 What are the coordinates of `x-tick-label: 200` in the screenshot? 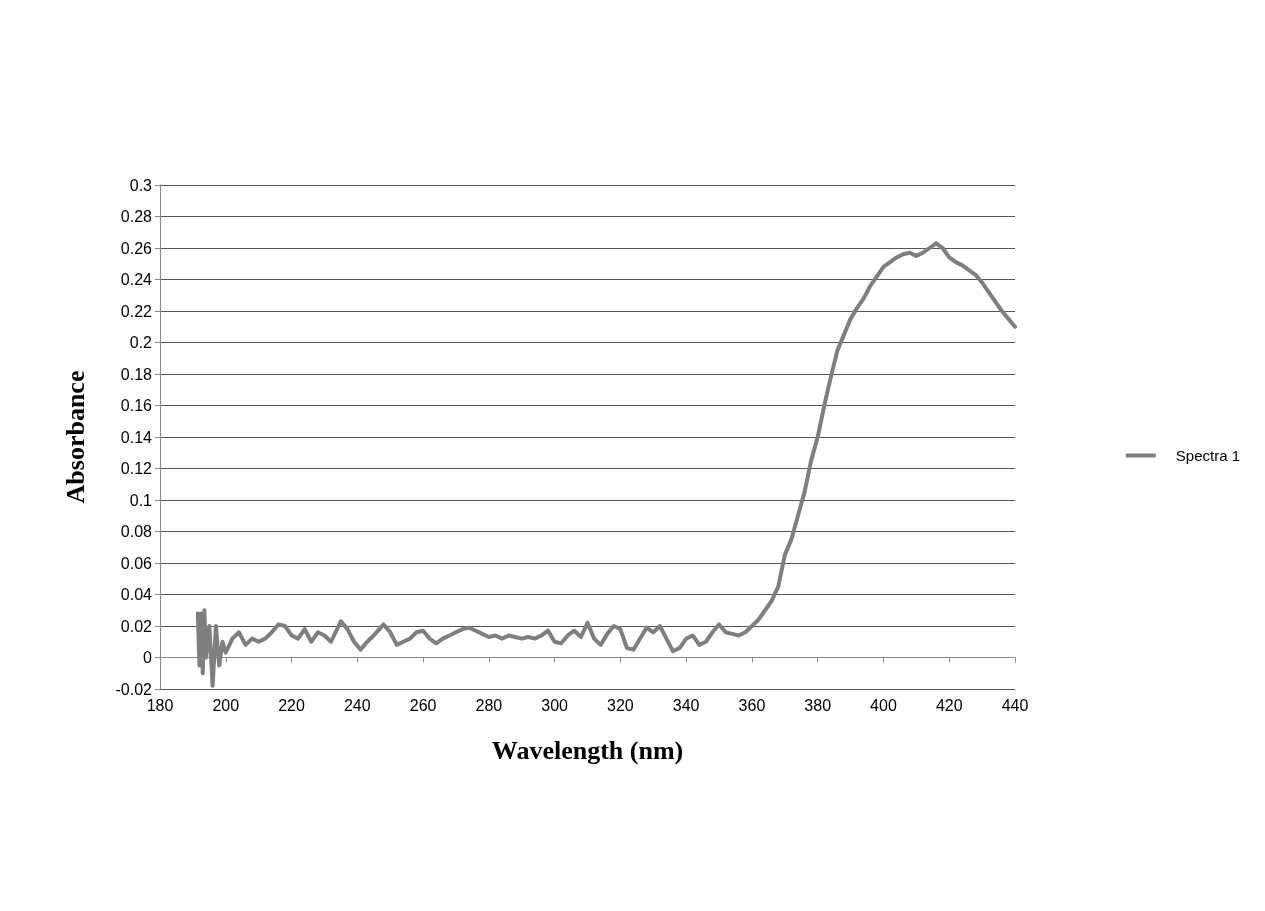 It's located at (226, 705).